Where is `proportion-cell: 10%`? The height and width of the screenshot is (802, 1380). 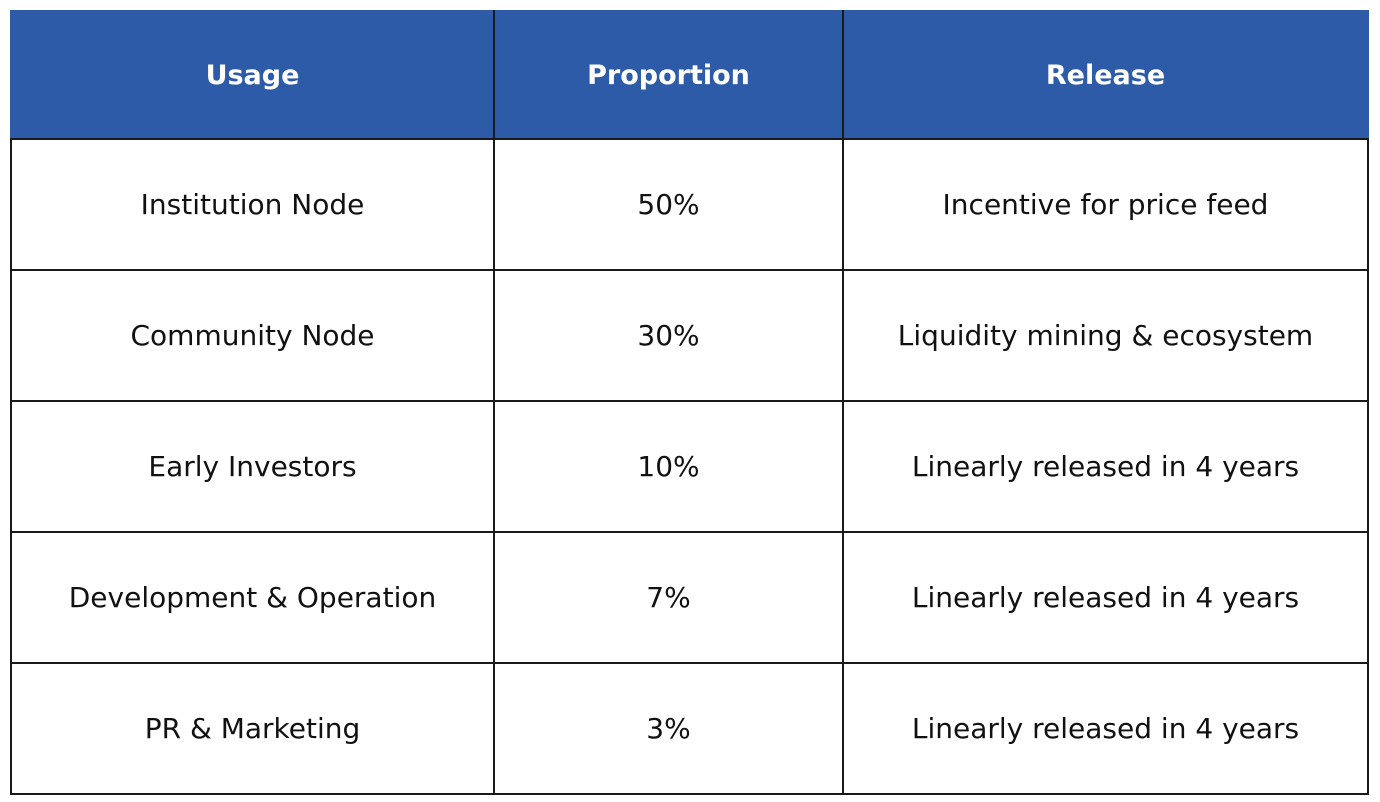 proportion-cell: 10% is located at coordinates (668, 466).